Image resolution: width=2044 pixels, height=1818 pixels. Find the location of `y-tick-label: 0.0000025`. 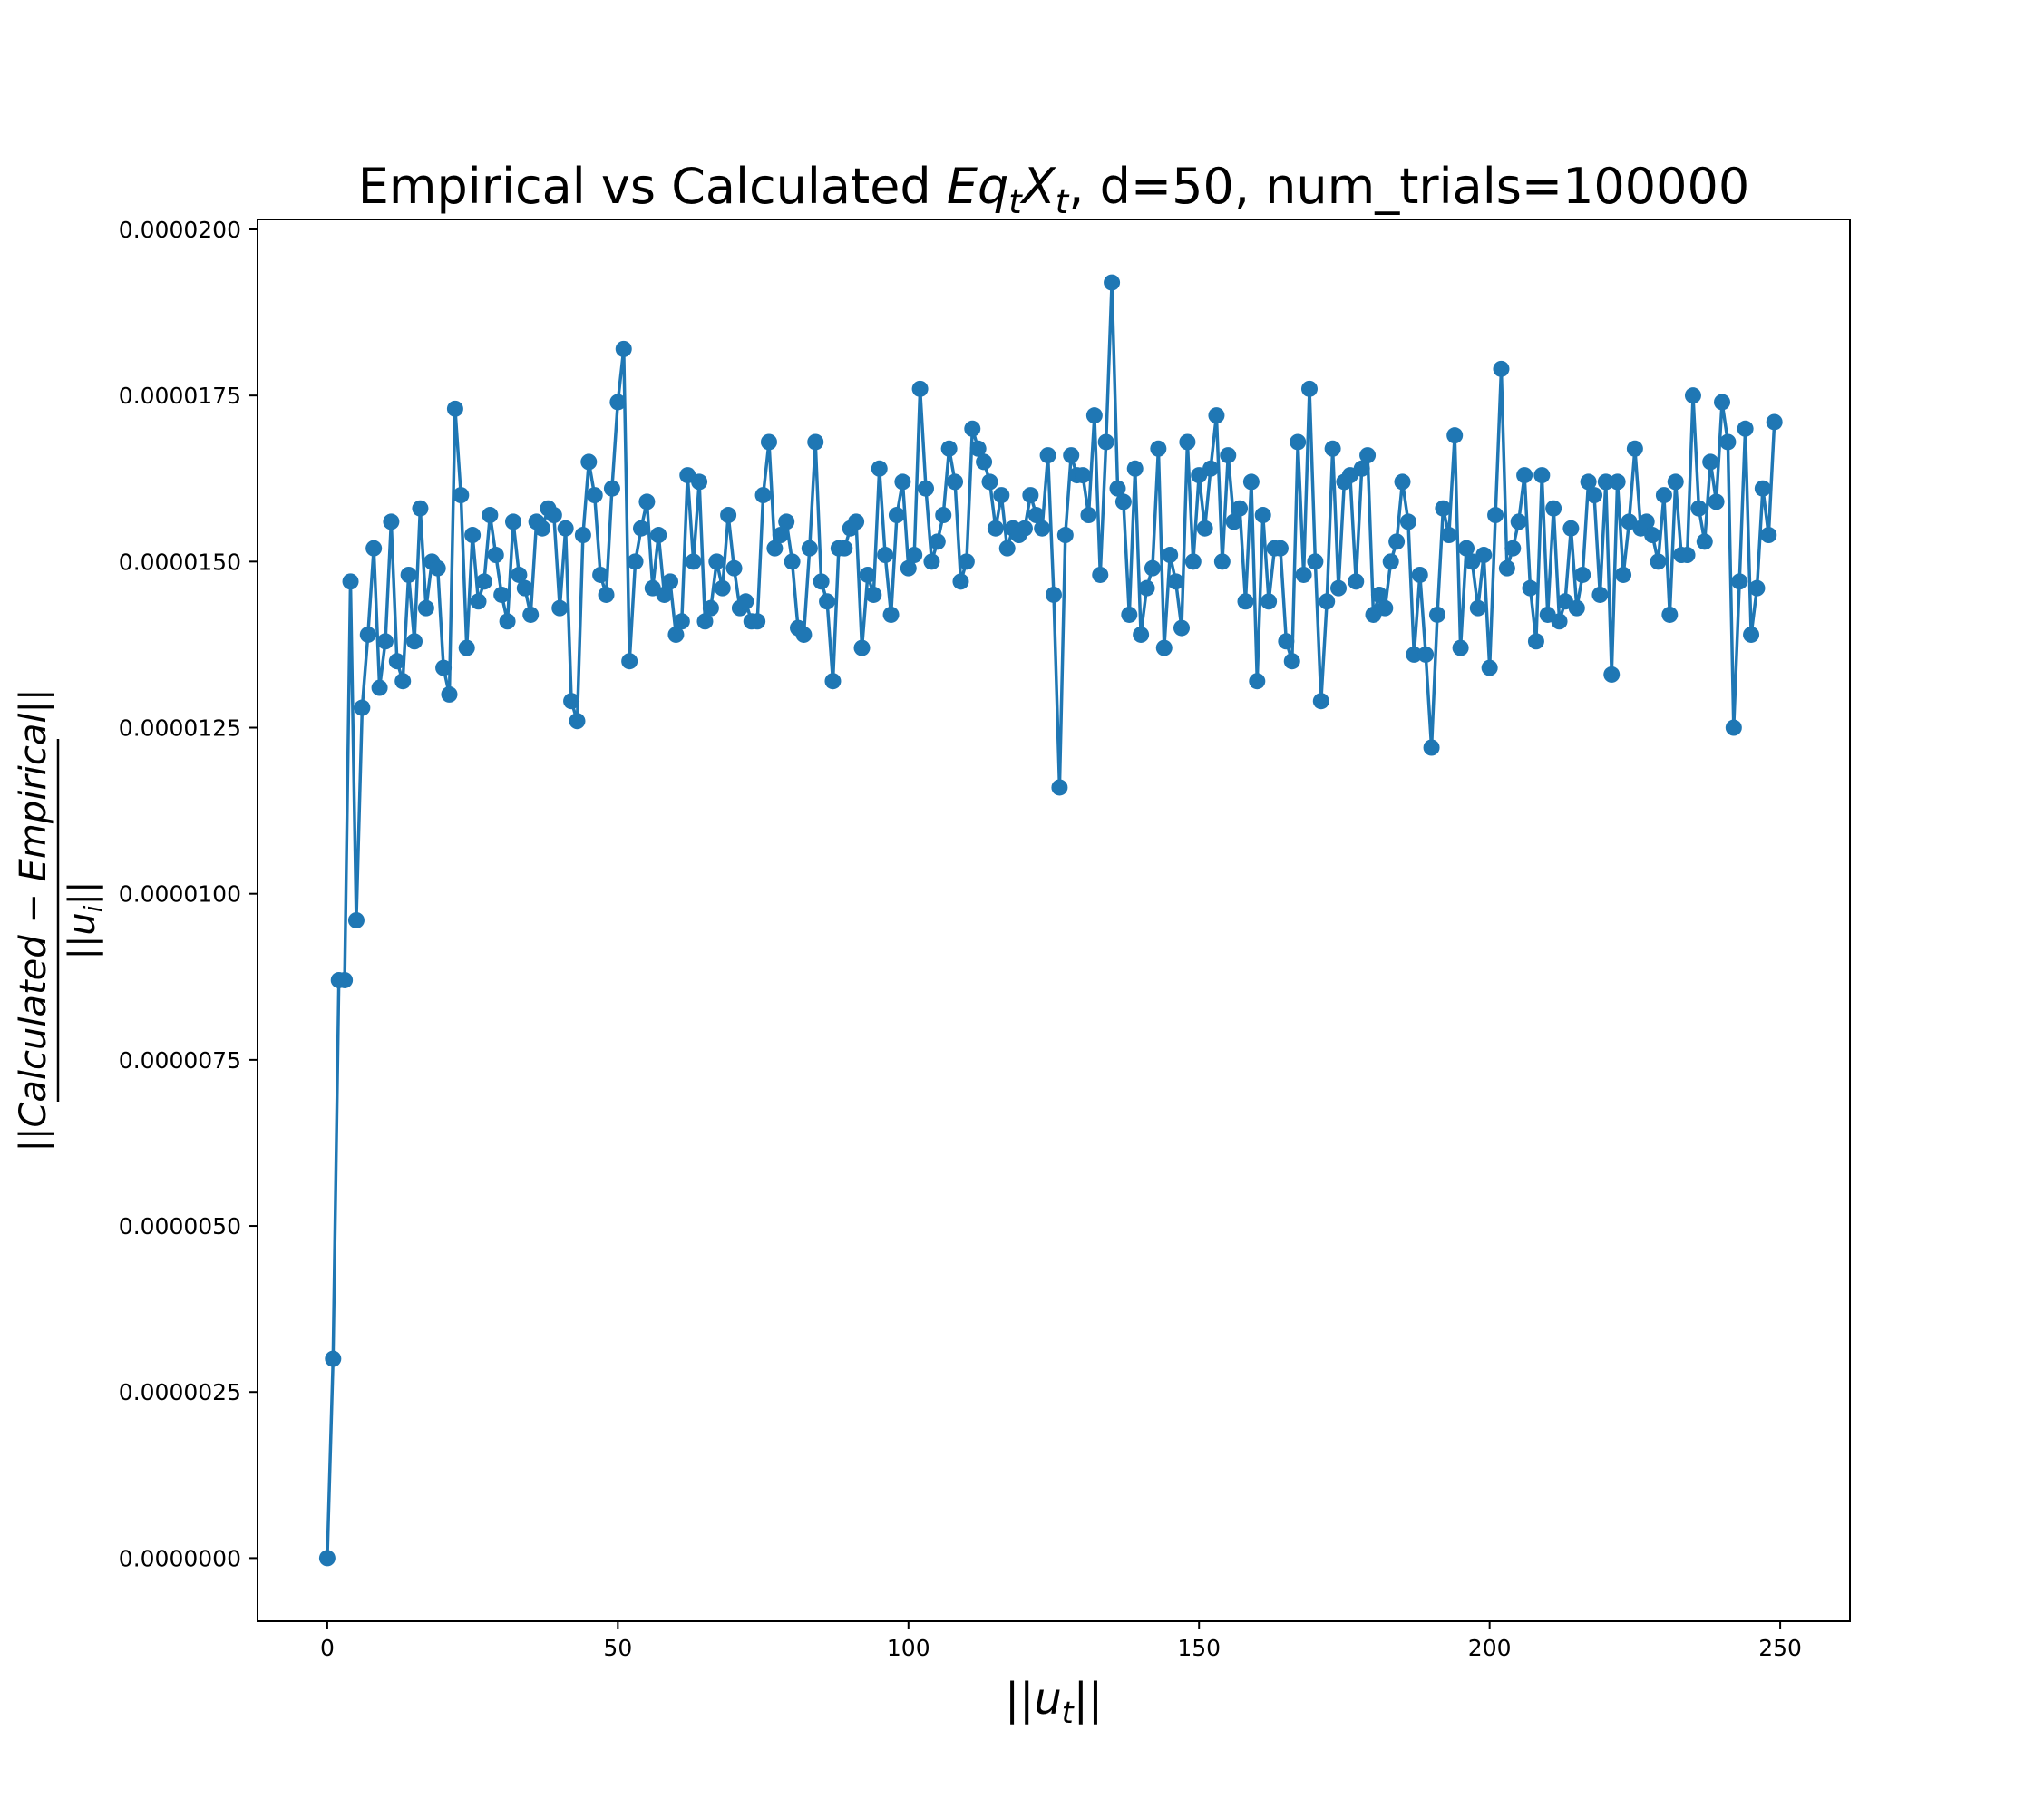

y-tick-label: 0.0000025 is located at coordinates (180, 1392).